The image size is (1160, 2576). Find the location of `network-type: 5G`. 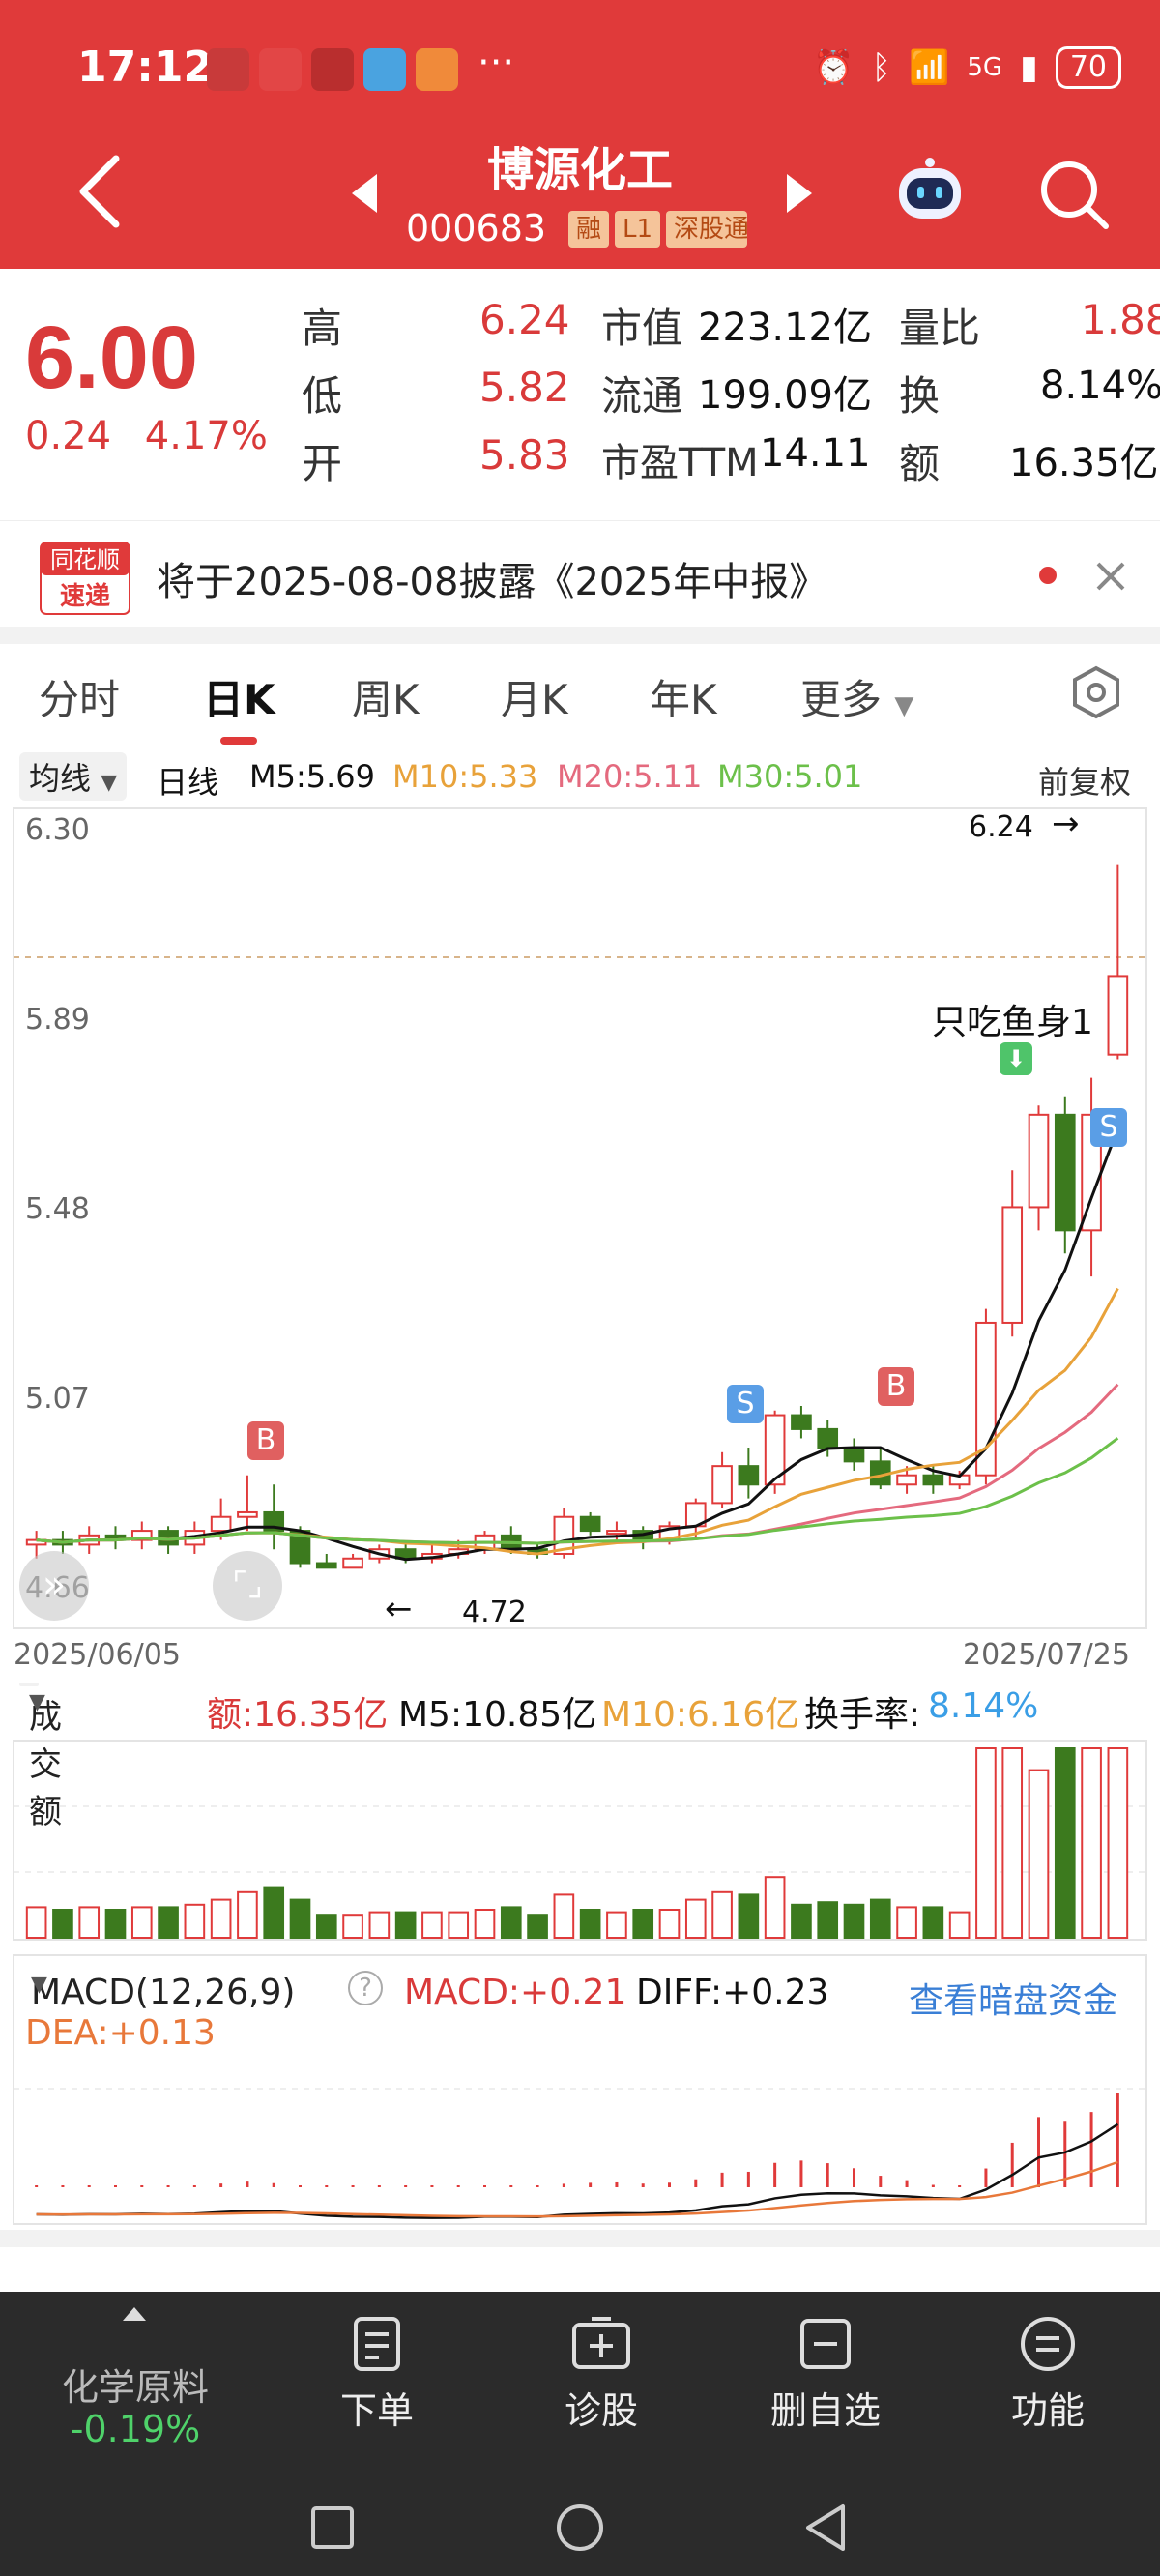

network-type: 5G is located at coordinates (985, 67).